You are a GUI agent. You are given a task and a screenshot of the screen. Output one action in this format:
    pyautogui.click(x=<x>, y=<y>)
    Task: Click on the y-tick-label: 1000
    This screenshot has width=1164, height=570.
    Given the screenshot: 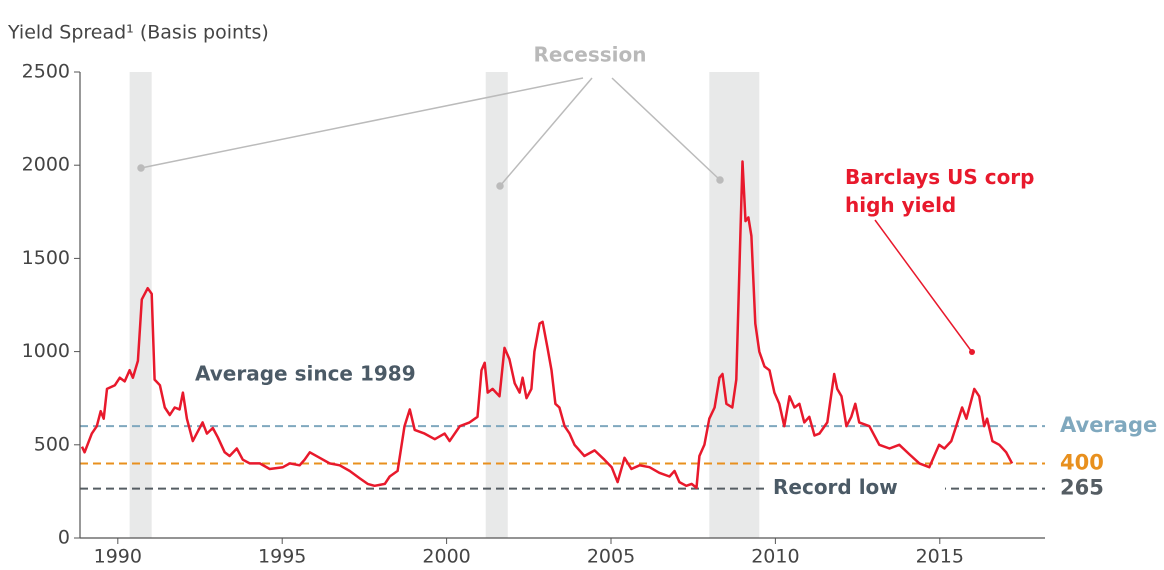 What is the action you would take?
    pyautogui.click(x=46, y=351)
    